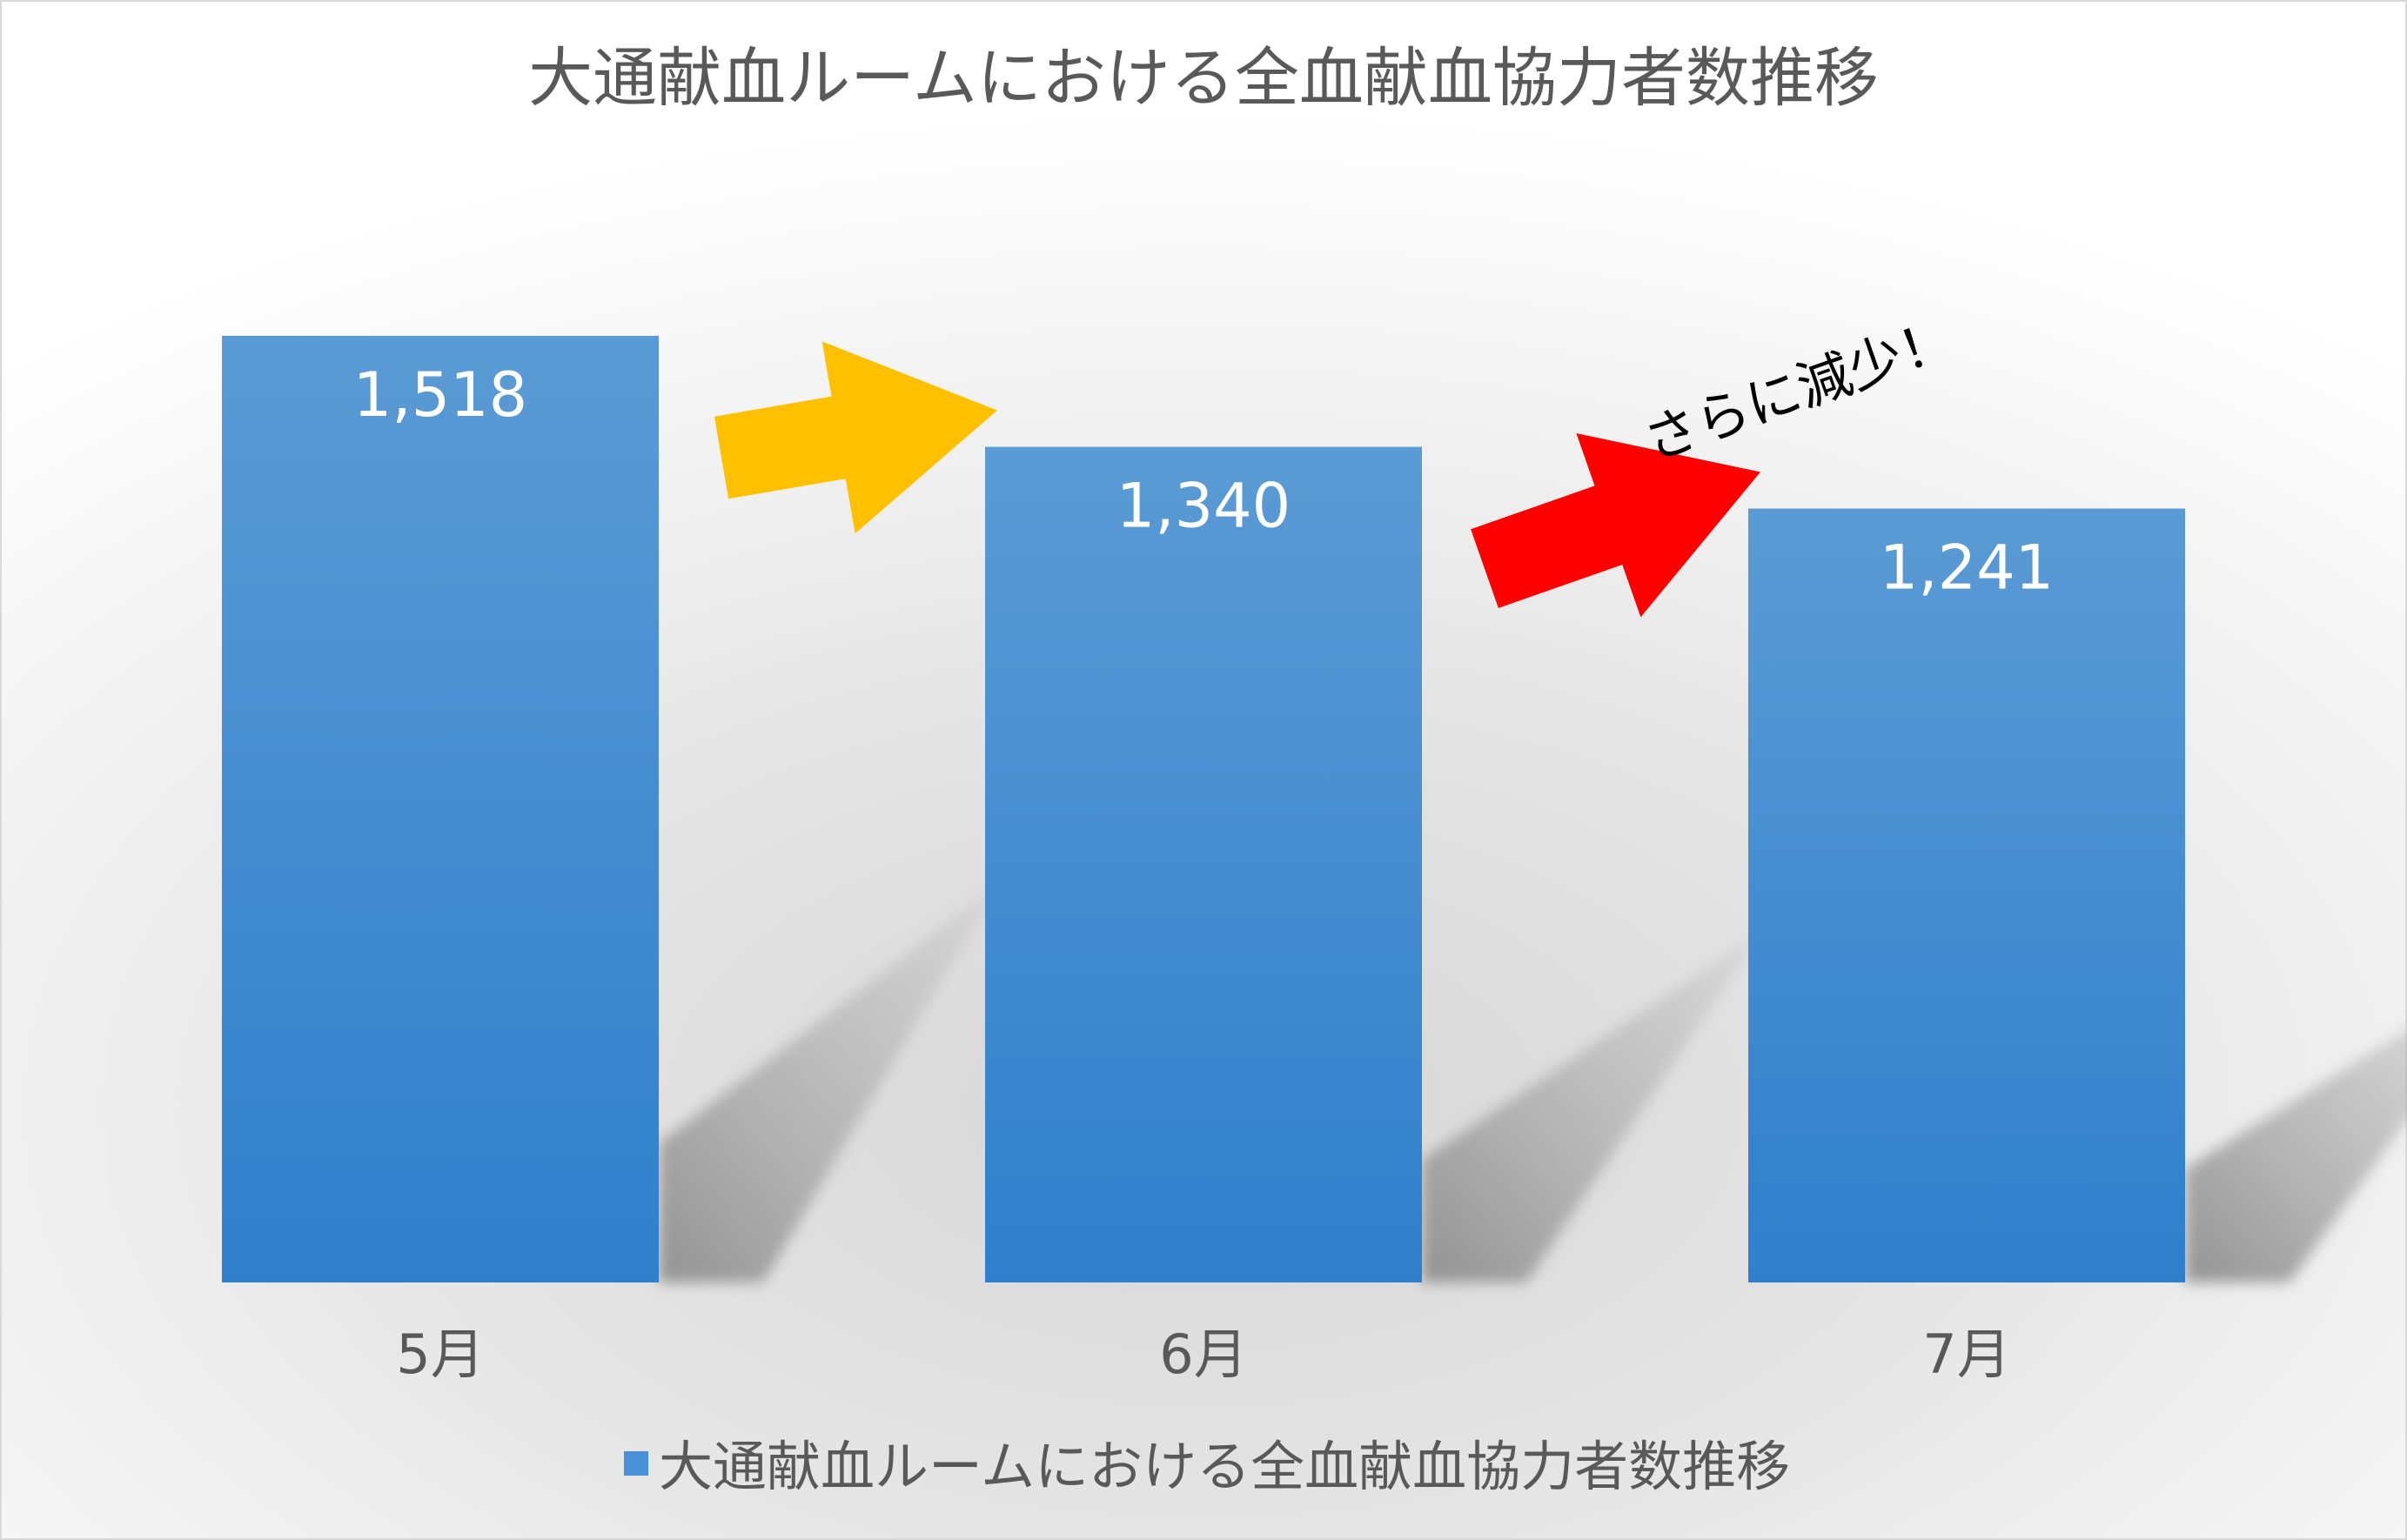 This screenshot has height=1540, width=2407. What do you see at coordinates (1799, 389) in the screenshot?
I see `annotation-text: さらに減少！` at bounding box center [1799, 389].